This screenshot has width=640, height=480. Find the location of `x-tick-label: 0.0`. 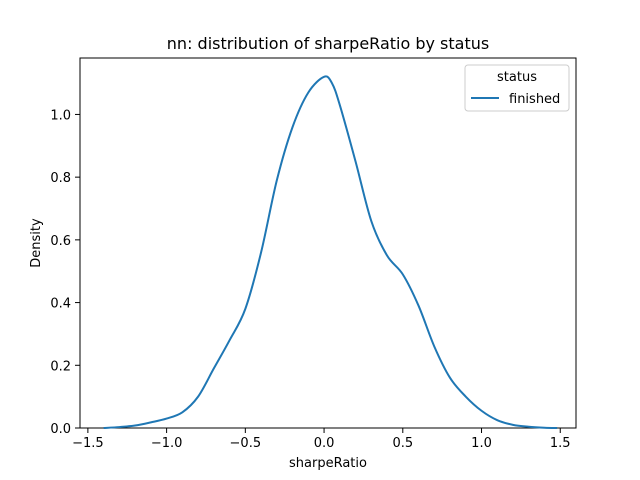

x-tick-label: 0.0 is located at coordinates (324, 443).